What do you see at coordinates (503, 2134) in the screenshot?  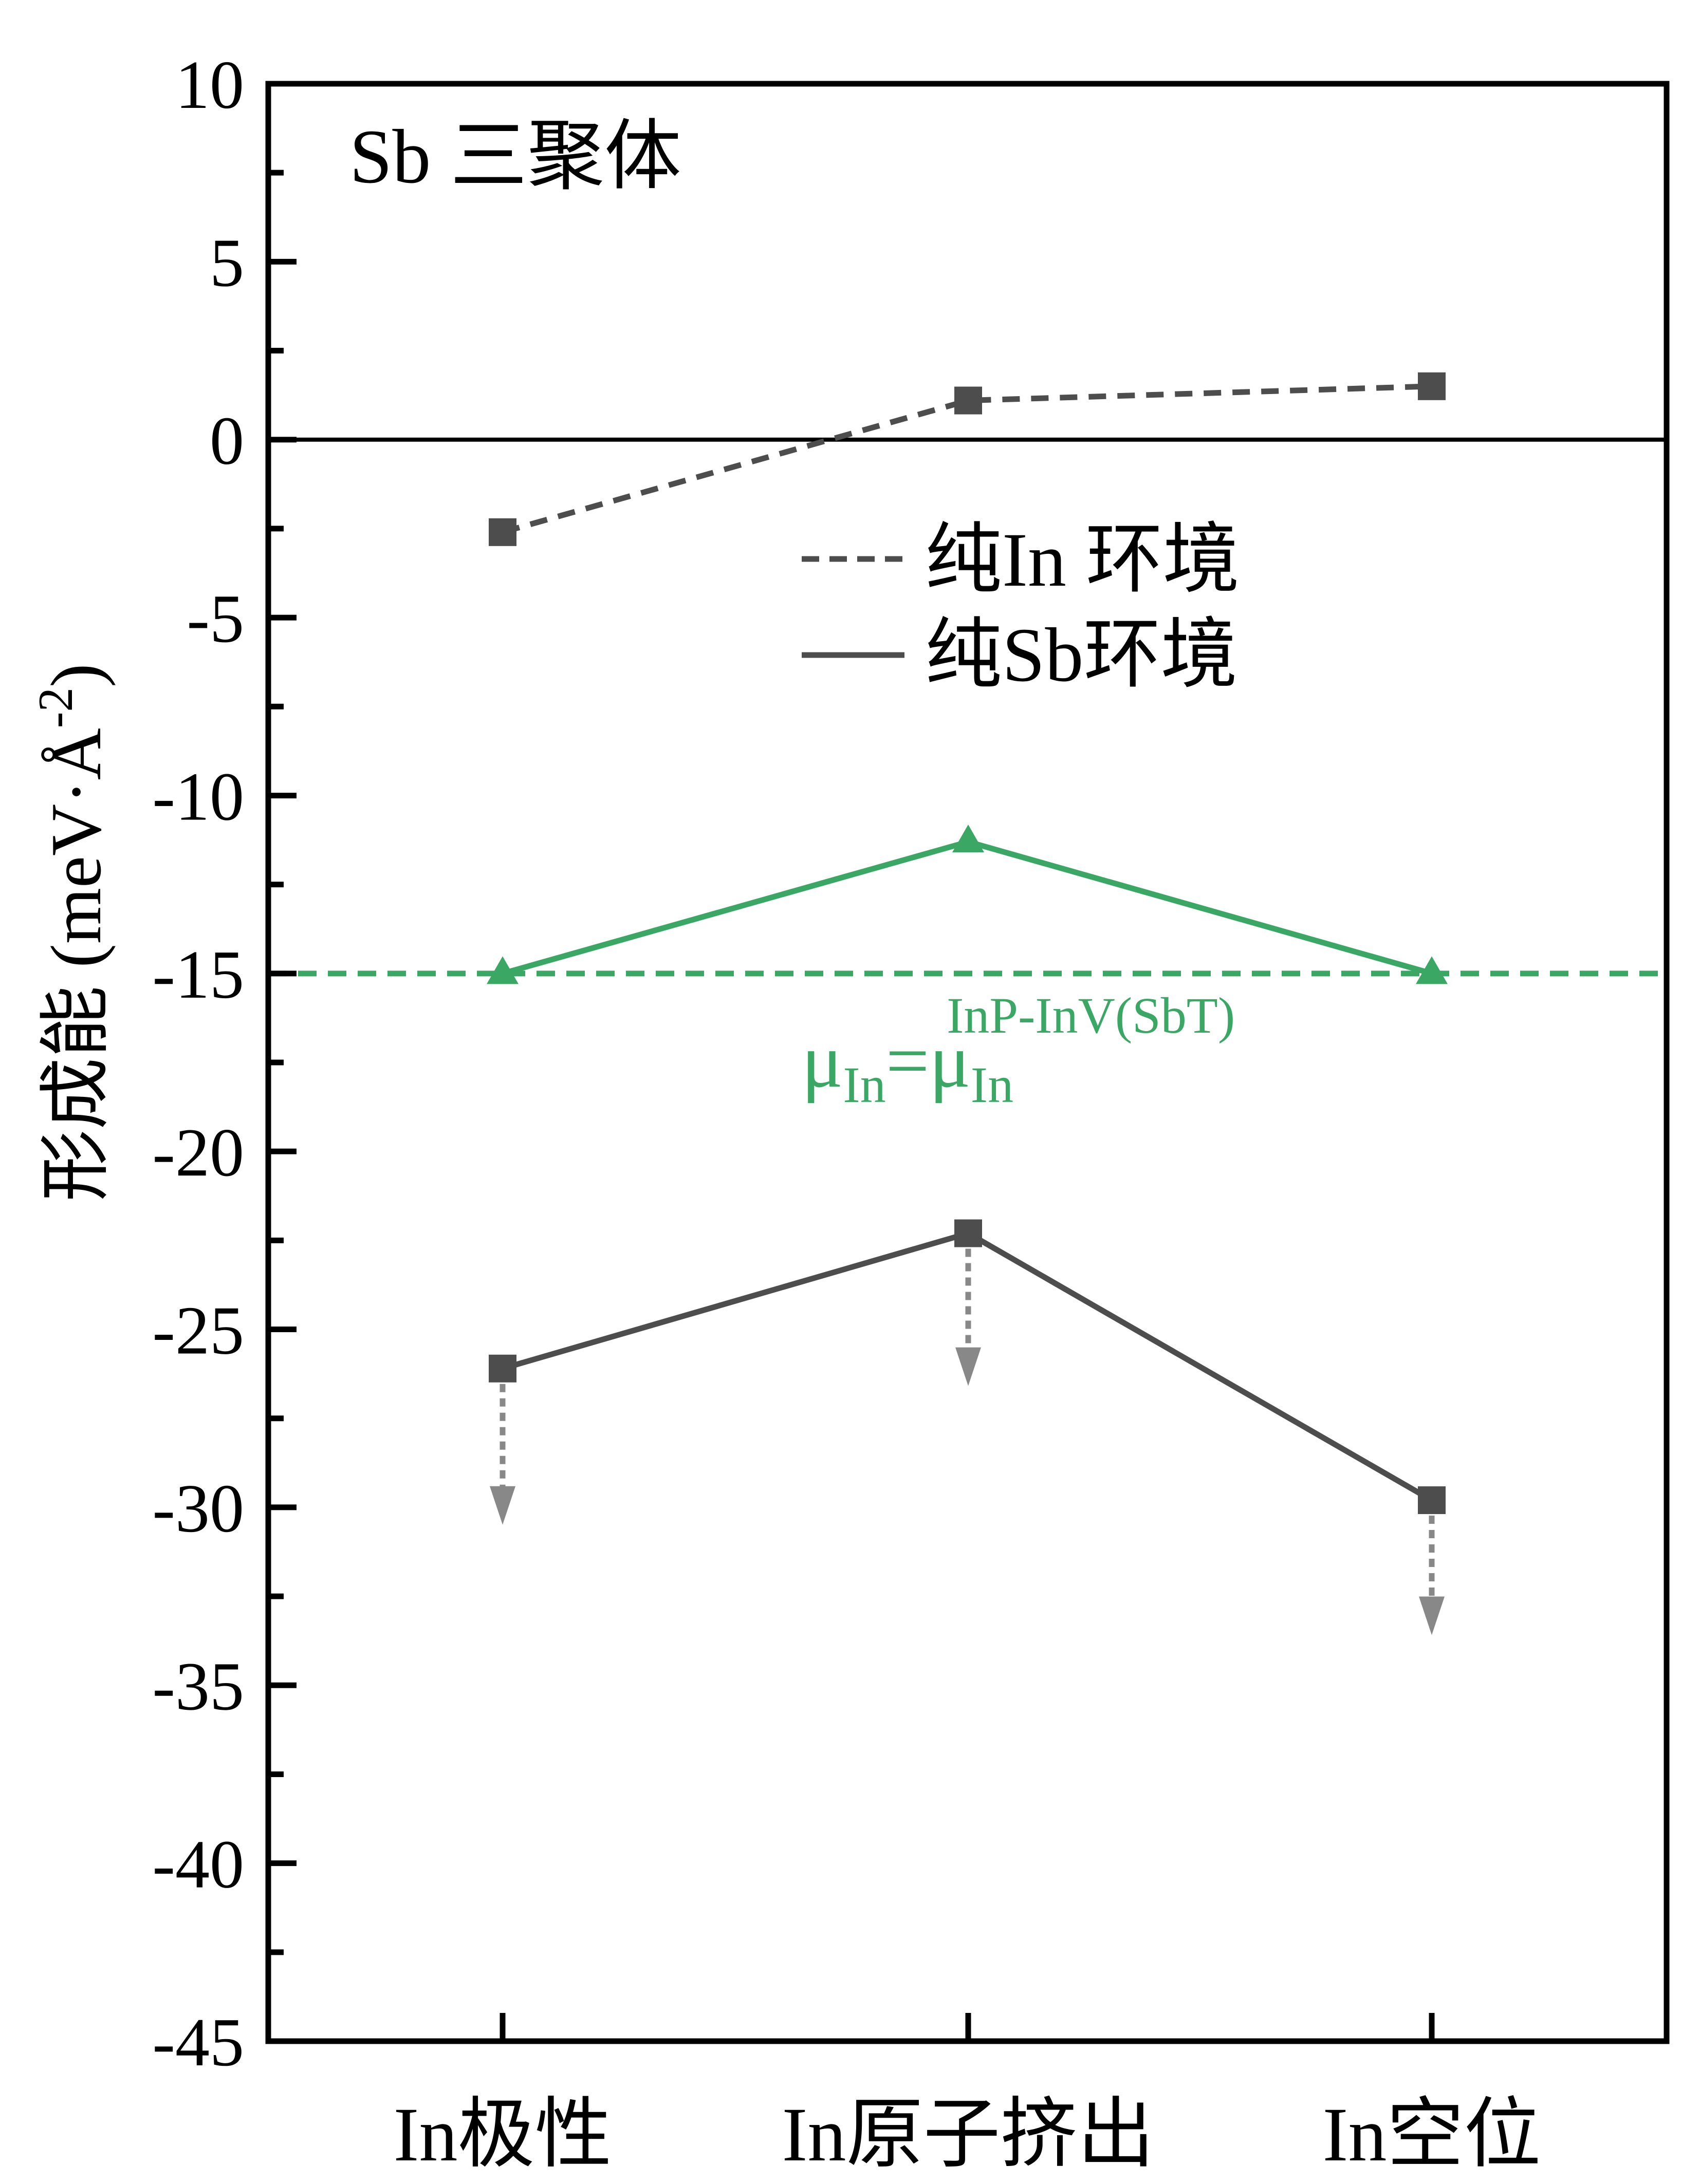 I see `x-tick-label: In极性` at bounding box center [503, 2134].